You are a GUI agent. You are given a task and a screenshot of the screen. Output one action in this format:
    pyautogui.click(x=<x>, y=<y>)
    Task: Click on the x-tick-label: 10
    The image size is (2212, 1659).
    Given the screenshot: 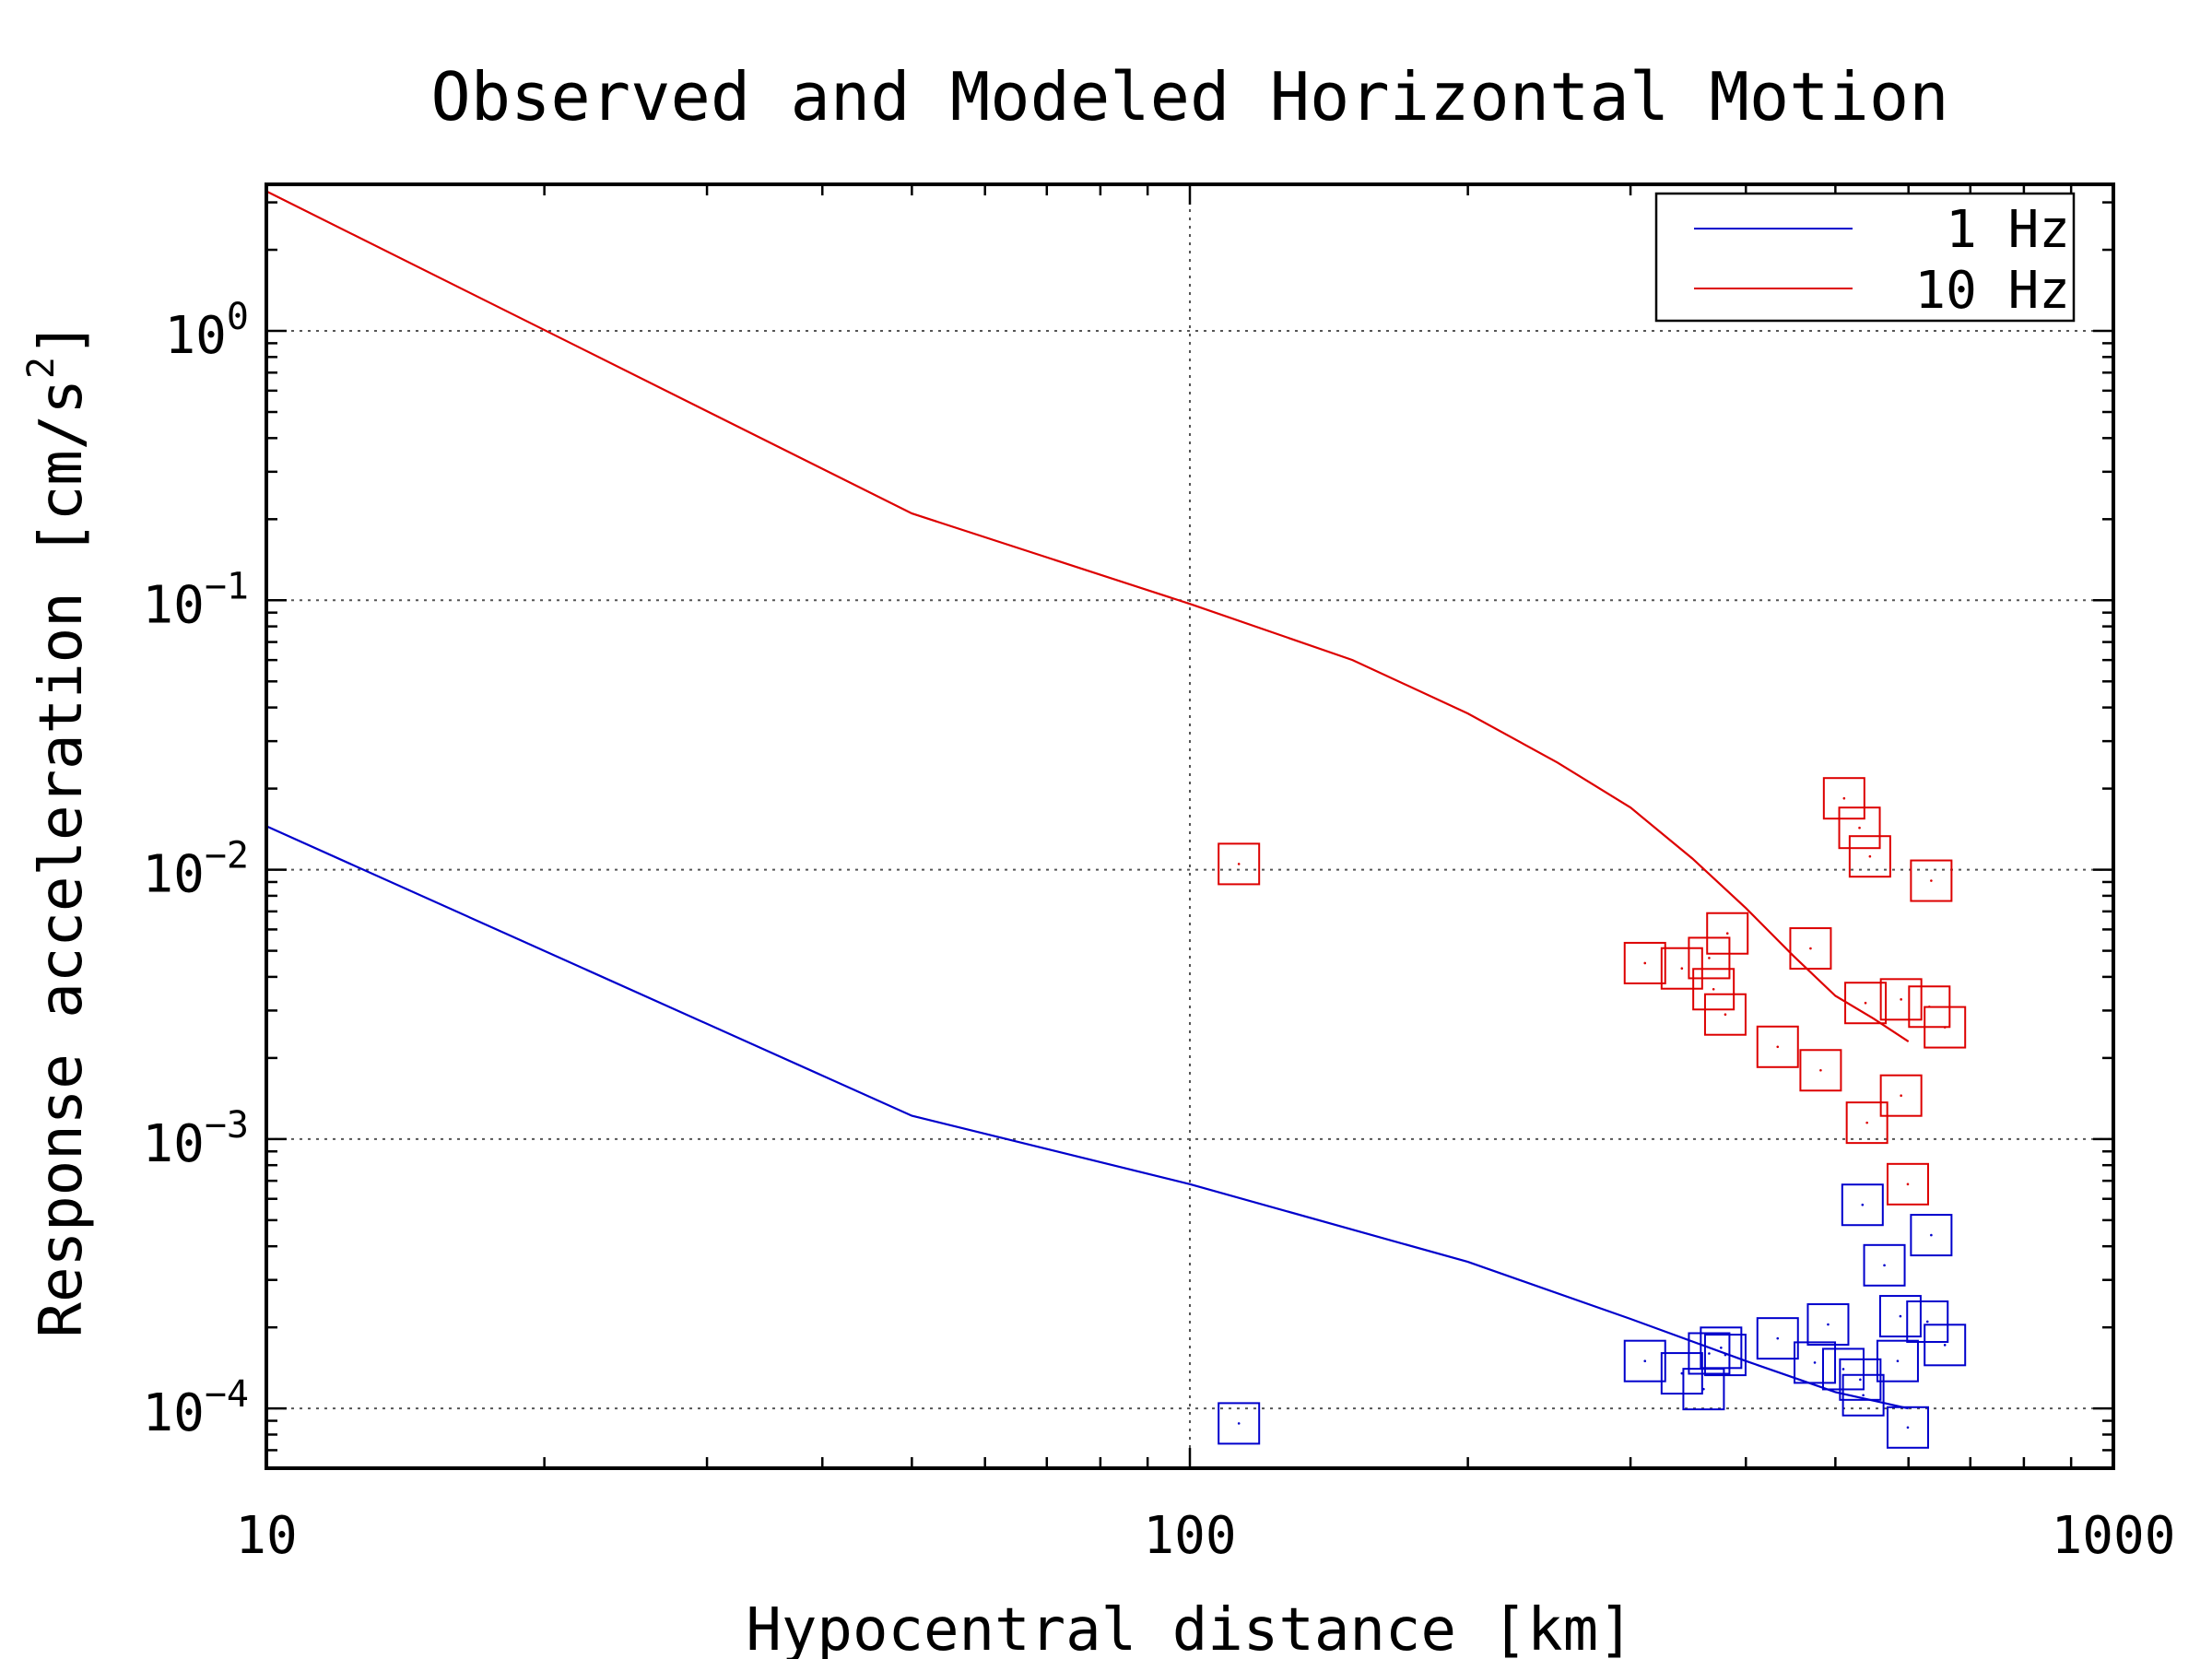 What is the action you would take?
    pyautogui.click(x=266, y=1536)
    